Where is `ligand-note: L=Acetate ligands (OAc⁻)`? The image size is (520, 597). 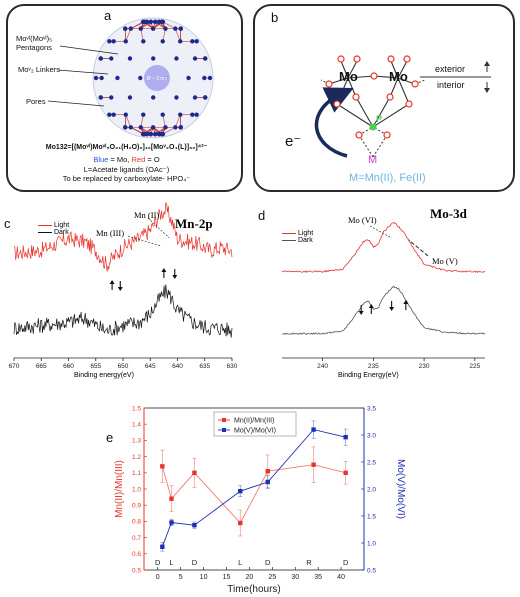 ligand-note: L=Acetate ligands (OAc⁻) is located at coordinates (126, 169).